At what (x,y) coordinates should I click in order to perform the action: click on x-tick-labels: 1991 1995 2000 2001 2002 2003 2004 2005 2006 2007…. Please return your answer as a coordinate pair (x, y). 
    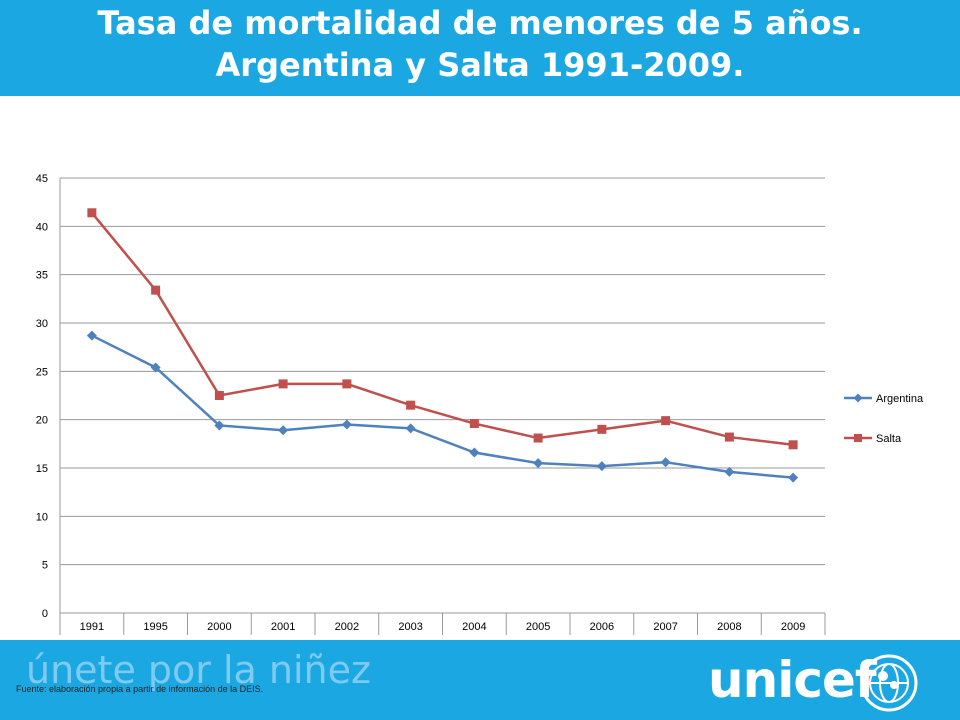
    Looking at the image, I should click on (443, 627).